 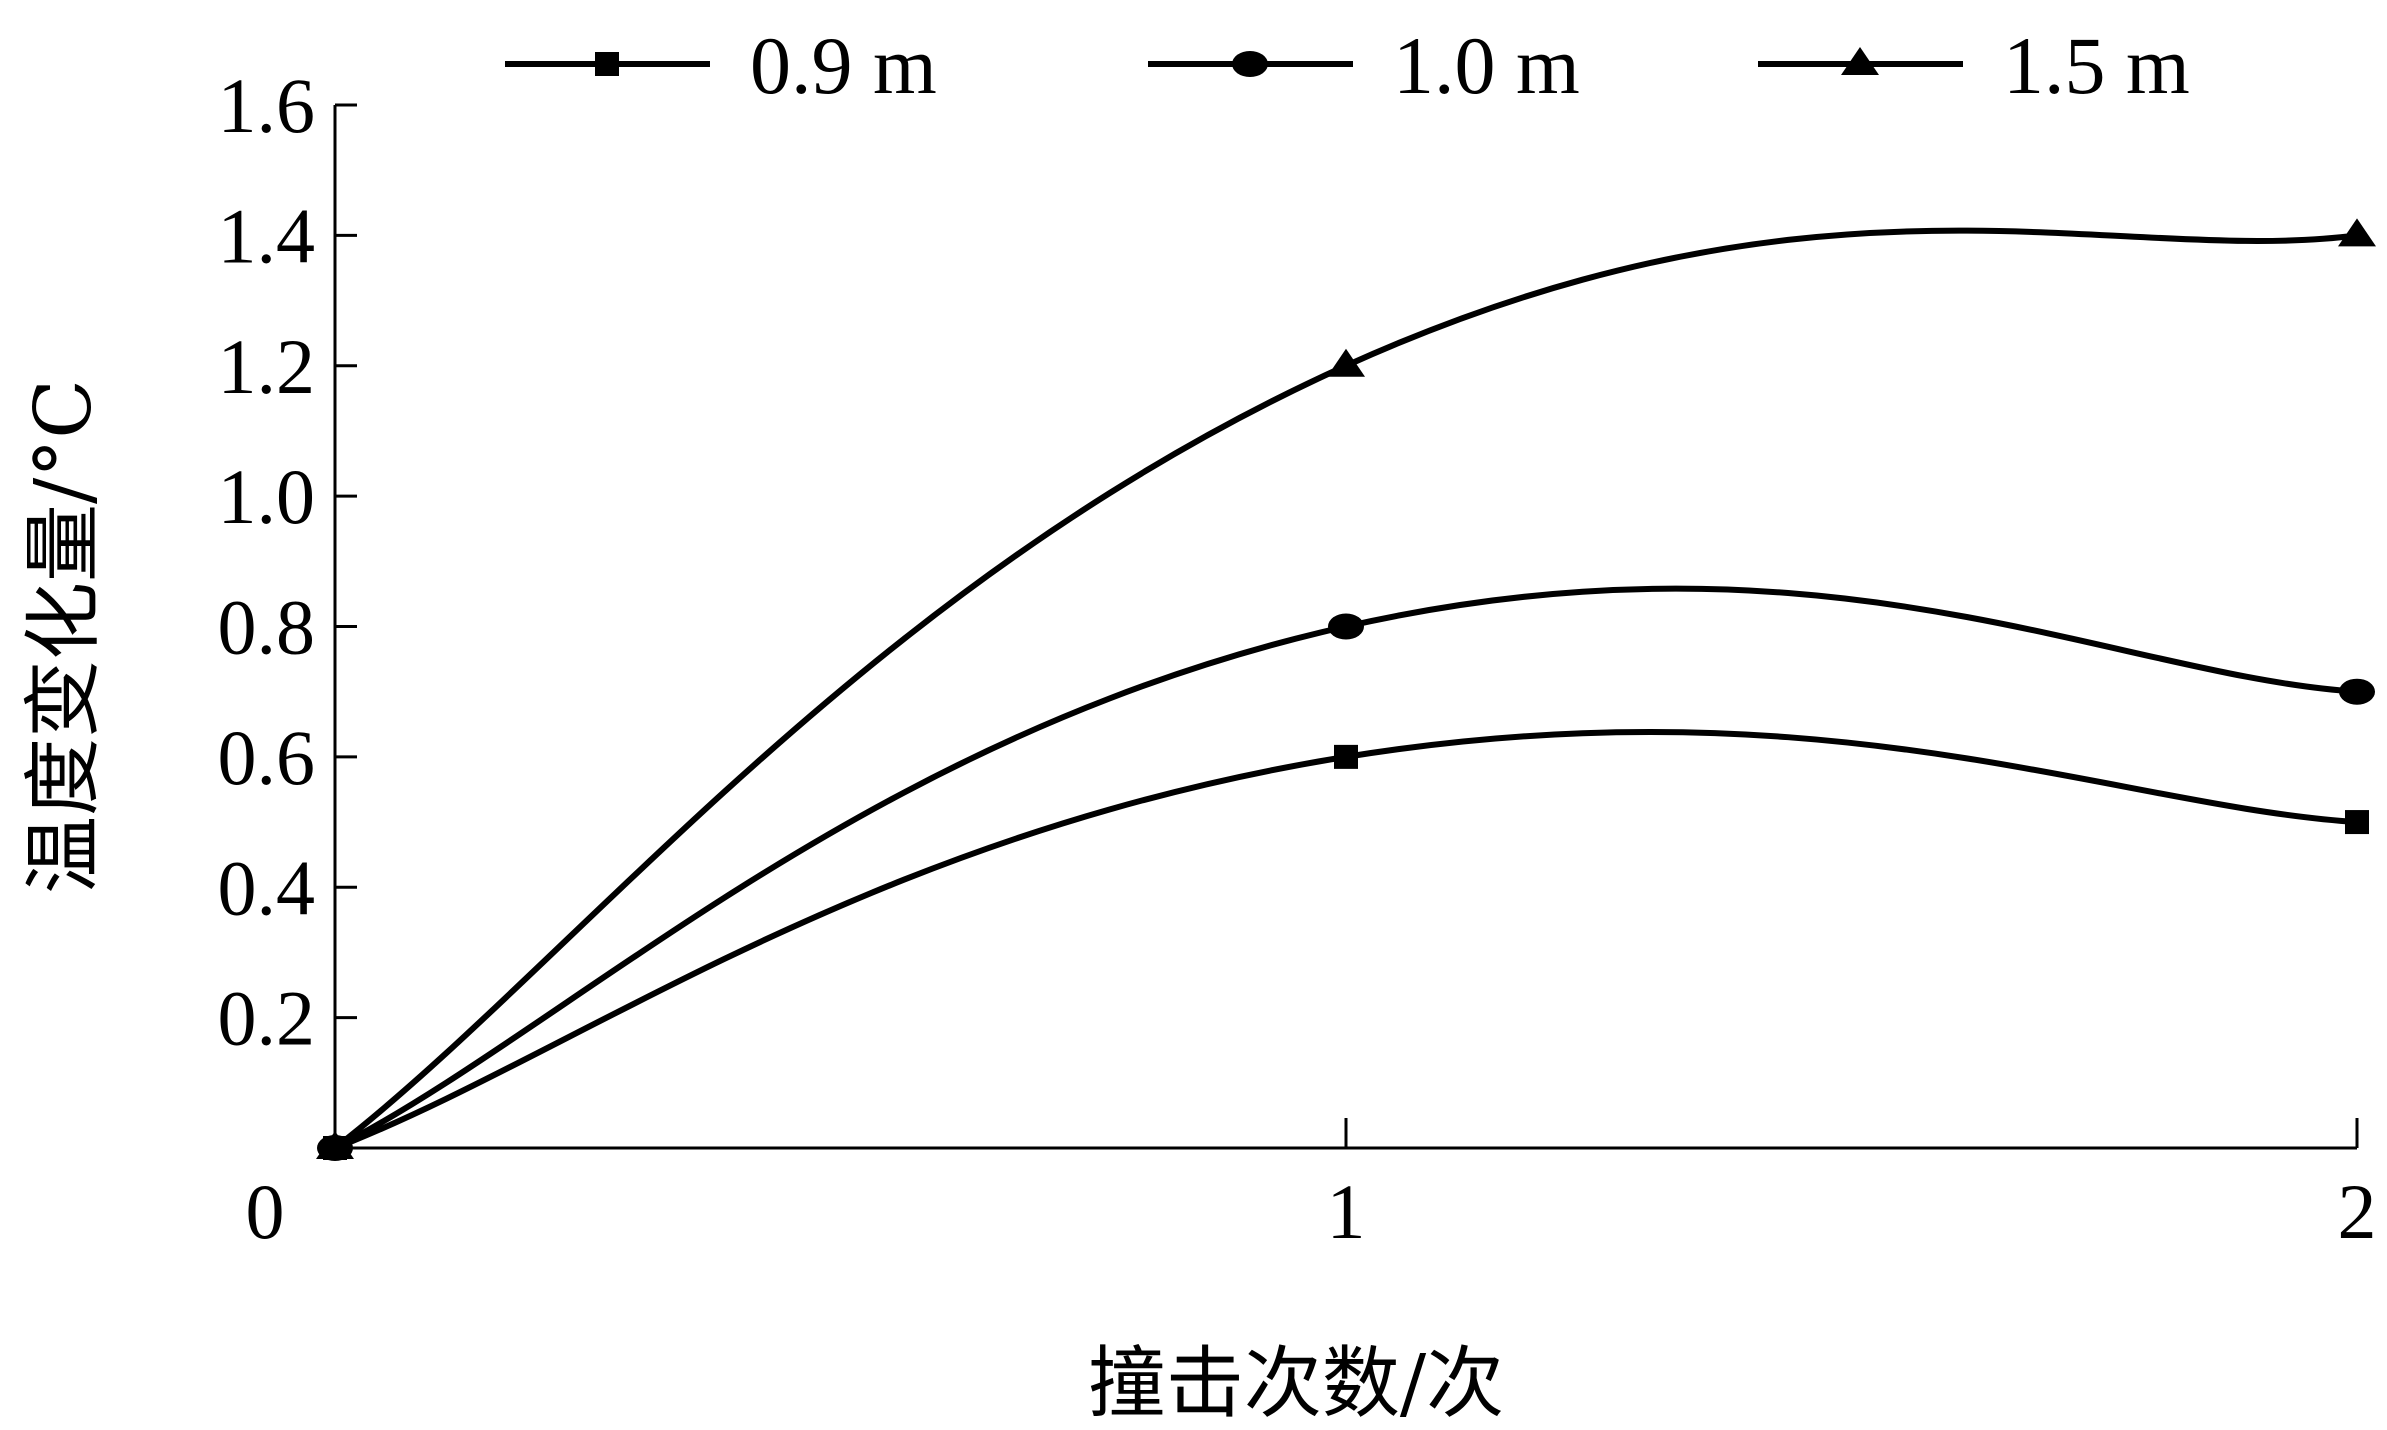 What do you see at coordinates (267, 235) in the screenshot?
I see `y-tick-label: 1.4` at bounding box center [267, 235].